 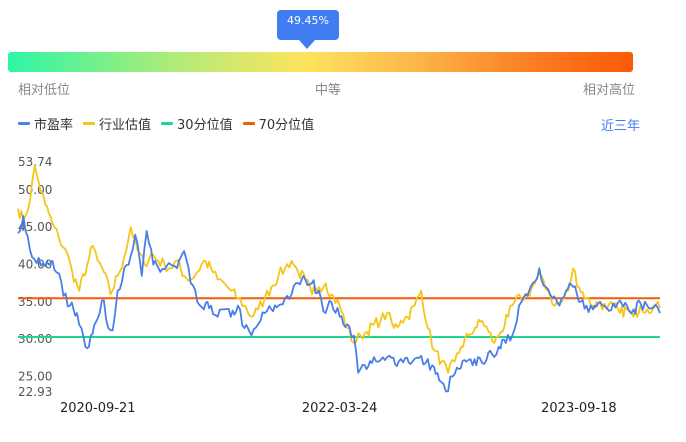 I want to click on legend-item-p30: 30分位值, so click(x=197, y=123).